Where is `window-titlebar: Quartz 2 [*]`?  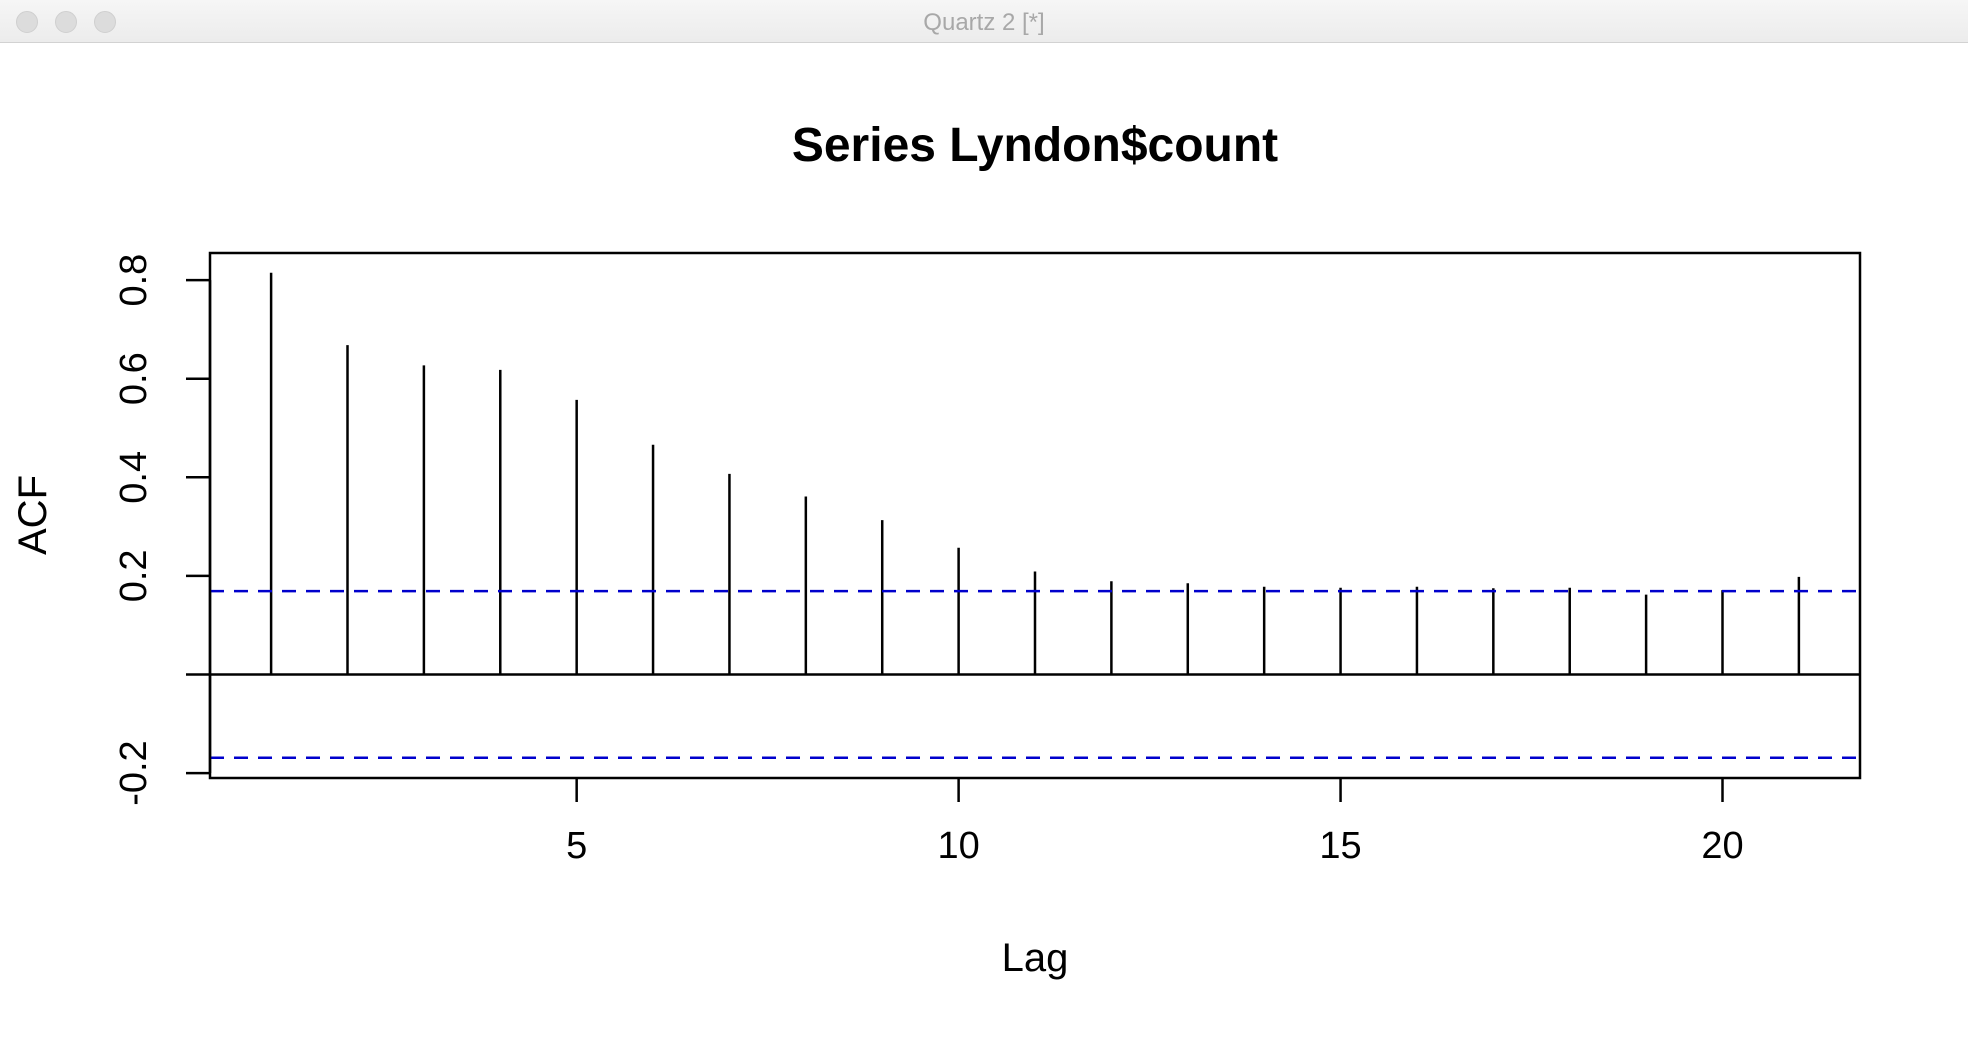
window-titlebar: Quartz 2 [*] is located at coordinates (984, 21).